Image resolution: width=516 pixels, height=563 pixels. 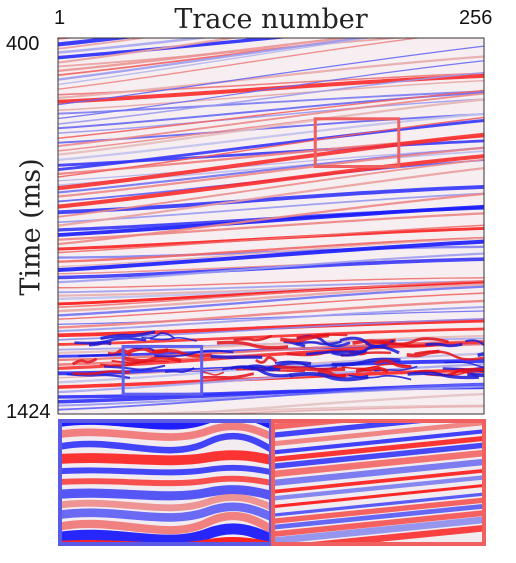 I want to click on red-zoom-frame, so click(x=378, y=482).